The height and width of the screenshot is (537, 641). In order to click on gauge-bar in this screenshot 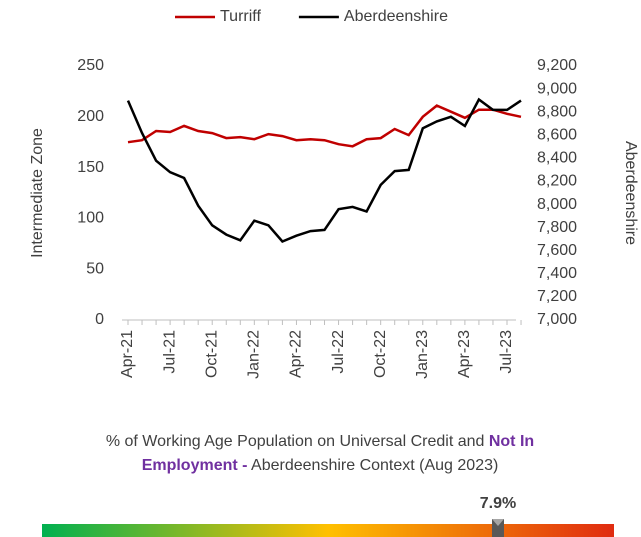, I will do `click(328, 530)`.